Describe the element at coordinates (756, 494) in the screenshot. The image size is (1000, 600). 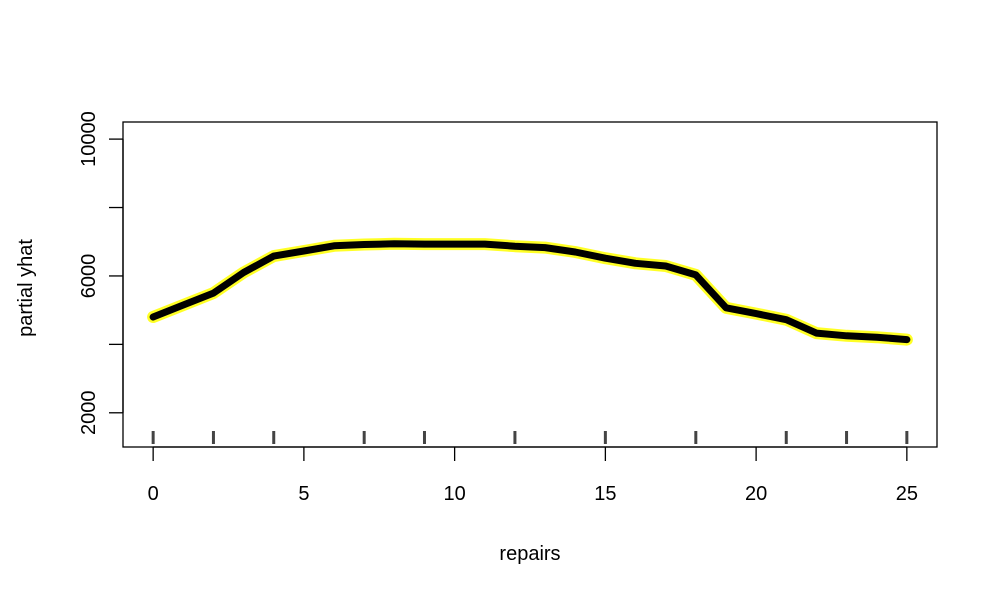
I see `x-tick-label: 20` at that location.